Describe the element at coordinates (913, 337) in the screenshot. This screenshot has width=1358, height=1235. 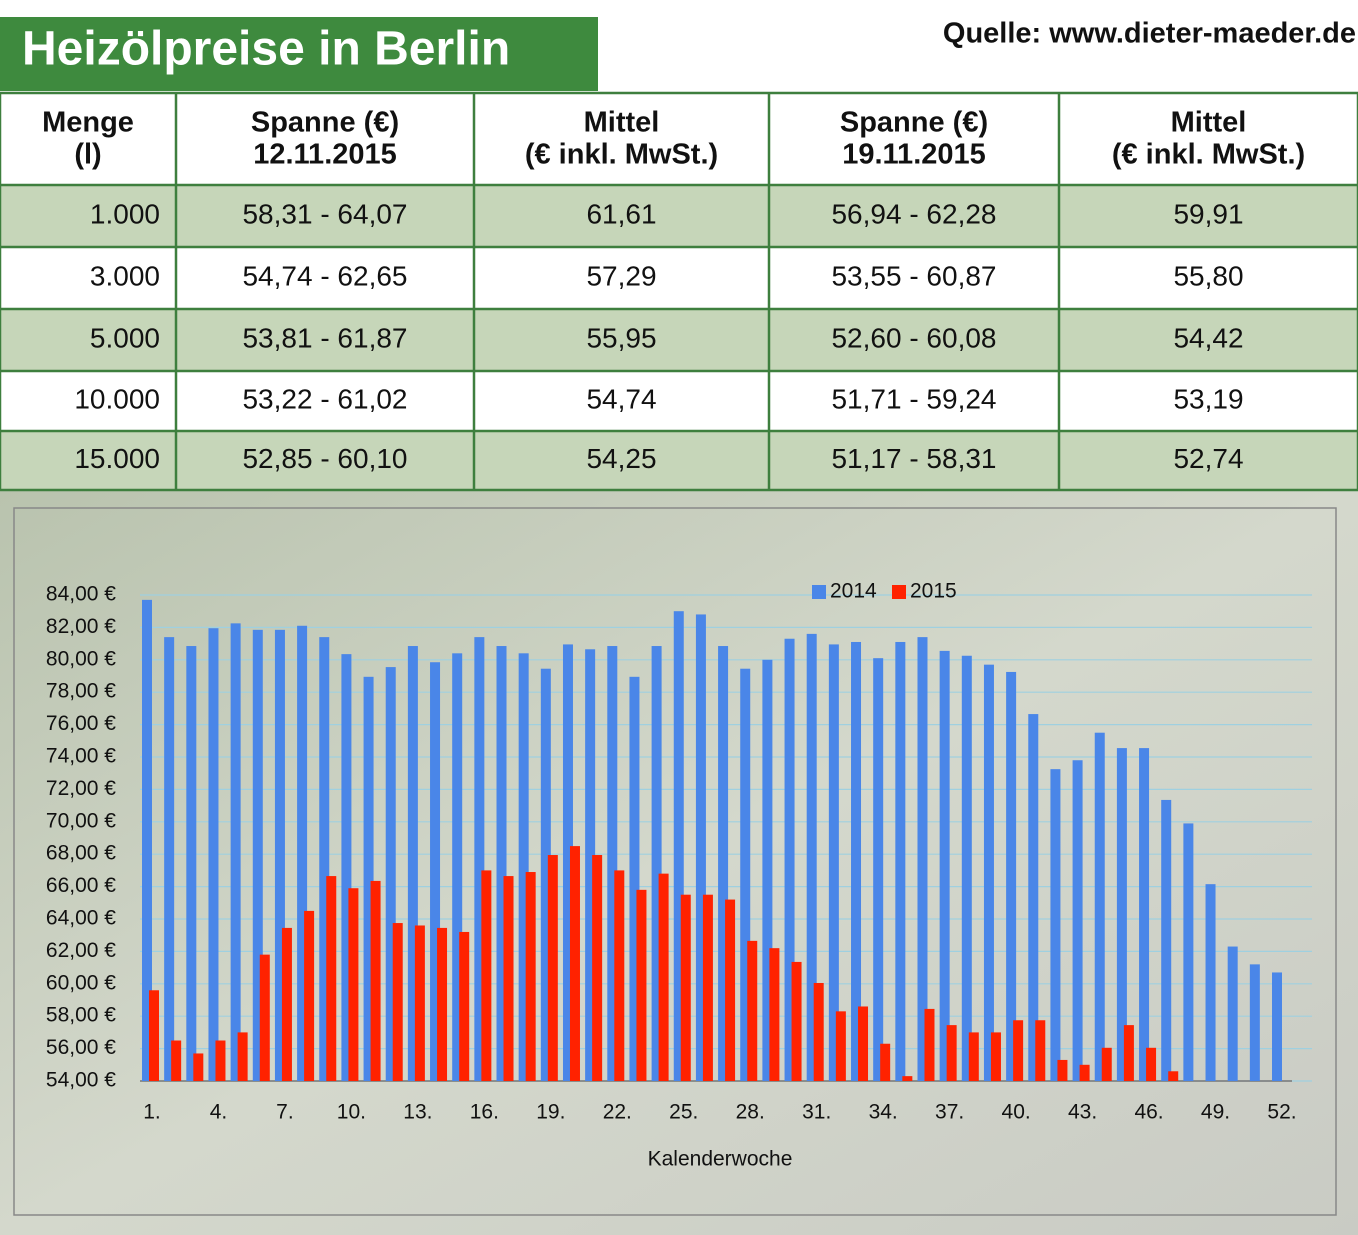
I see `table-cell: 52,60 - 60,08` at that location.